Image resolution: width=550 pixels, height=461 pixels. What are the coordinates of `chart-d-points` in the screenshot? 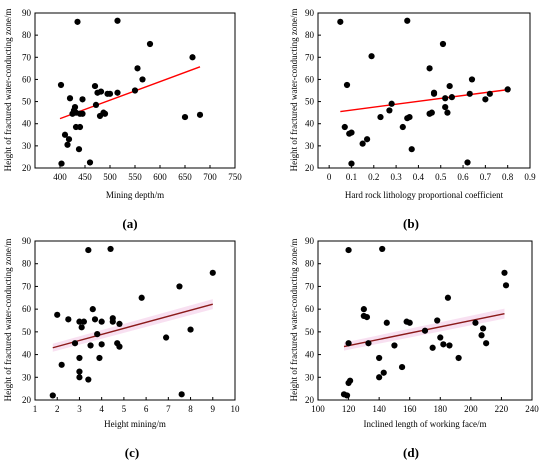 It's located at (425, 322).